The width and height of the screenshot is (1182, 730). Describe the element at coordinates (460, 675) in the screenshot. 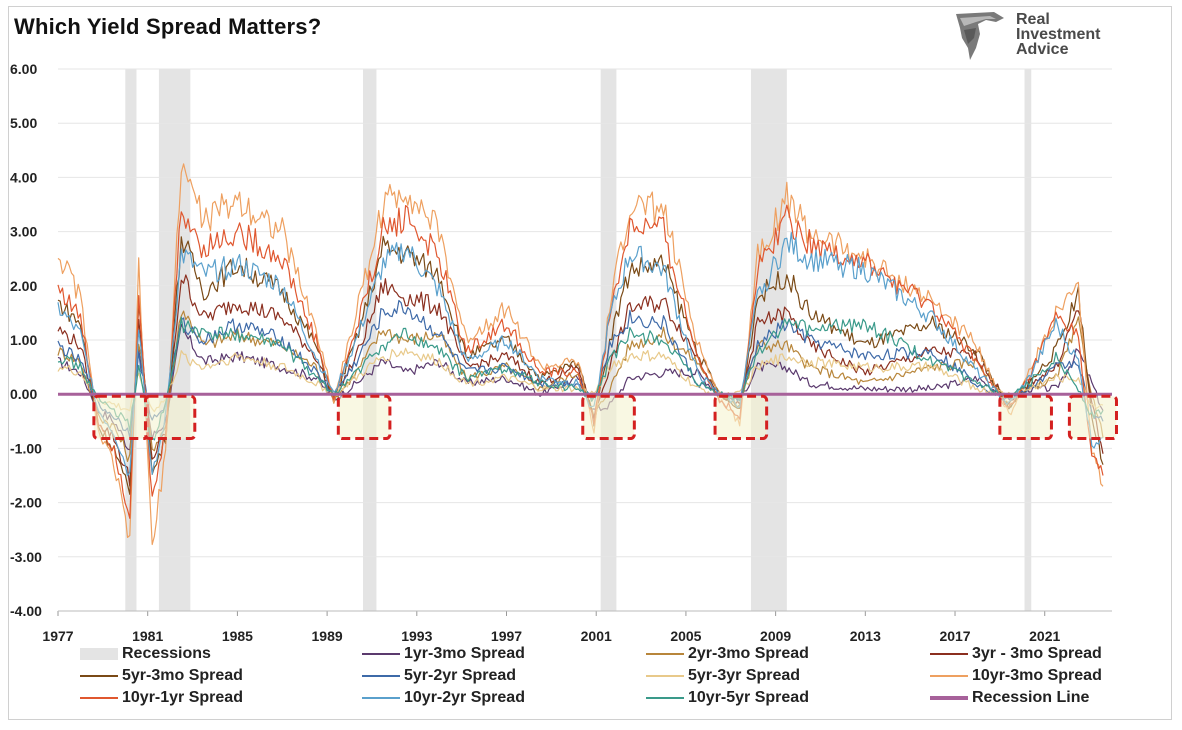

I see `legend-label: 5yr-2yr Spread` at that location.